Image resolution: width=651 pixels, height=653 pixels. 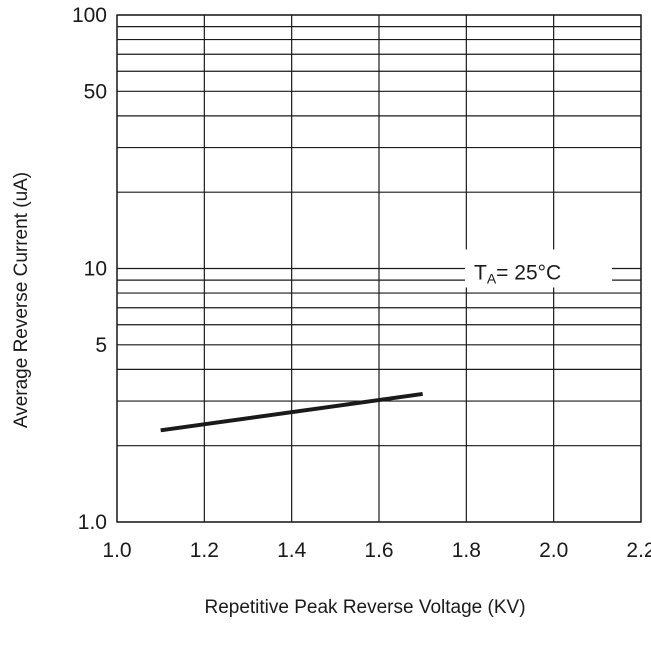 I want to click on y-tick-label-3: 50, so click(x=95, y=91).